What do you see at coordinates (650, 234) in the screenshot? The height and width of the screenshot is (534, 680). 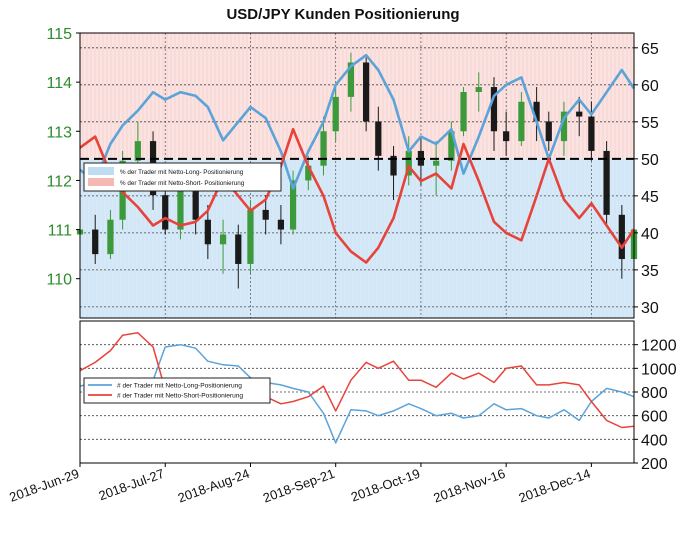 I see `right-tick-label: 40` at bounding box center [650, 234].